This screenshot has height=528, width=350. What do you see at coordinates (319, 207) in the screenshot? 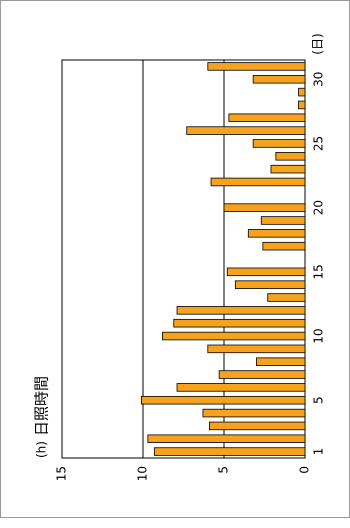
I see `x-tick-label: 20` at bounding box center [319, 207].